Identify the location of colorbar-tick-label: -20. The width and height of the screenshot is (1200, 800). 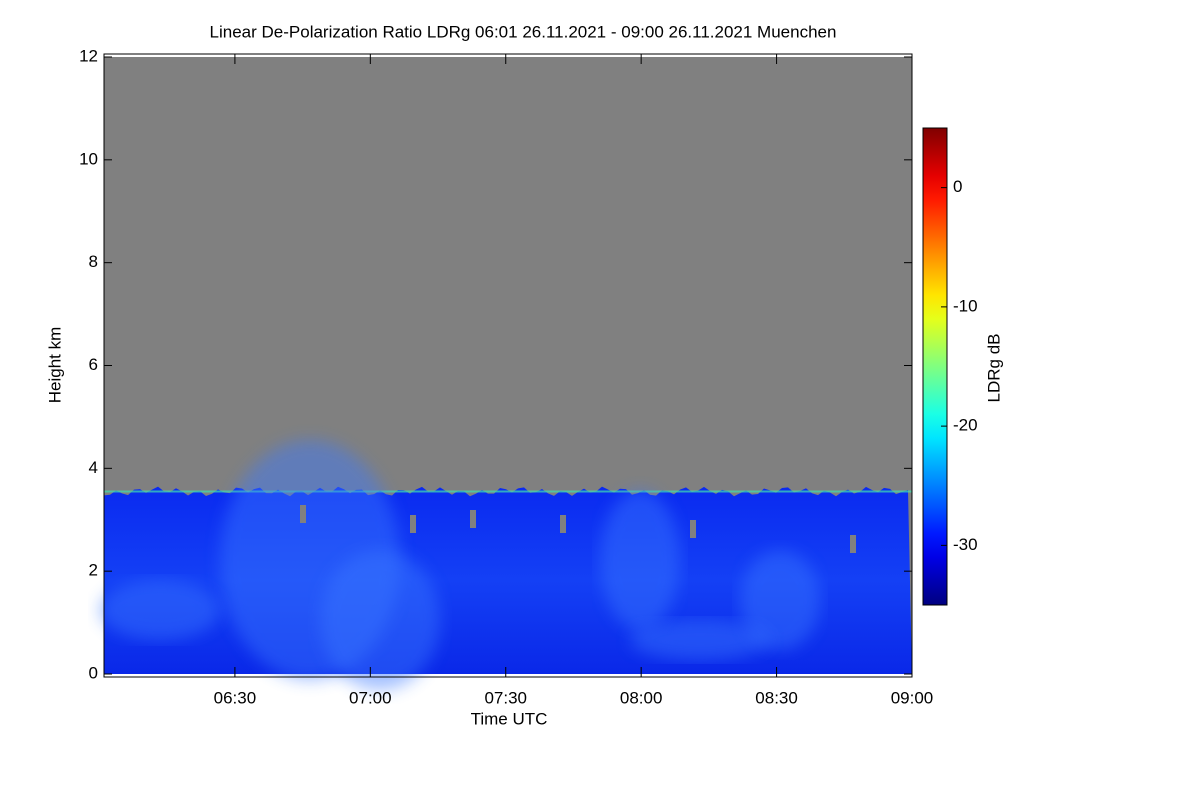
(965, 425).